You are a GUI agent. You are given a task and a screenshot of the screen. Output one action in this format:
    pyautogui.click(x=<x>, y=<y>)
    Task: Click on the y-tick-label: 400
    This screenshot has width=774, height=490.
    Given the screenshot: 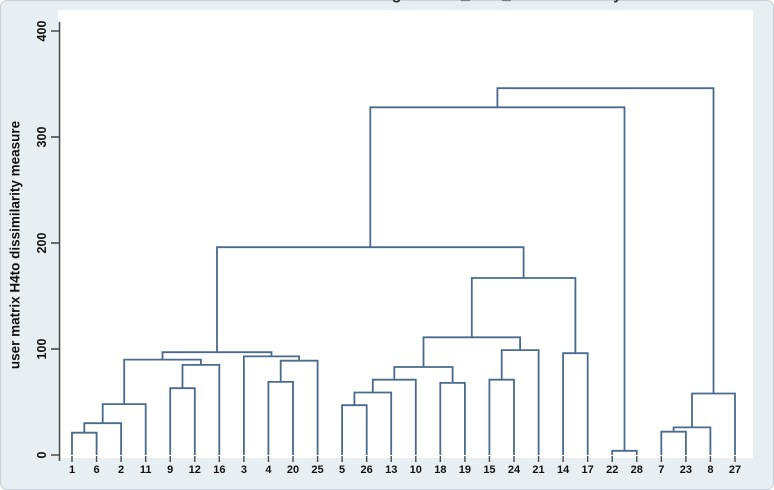 What is the action you would take?
    pyautogui.click(x=42, y=31)
    